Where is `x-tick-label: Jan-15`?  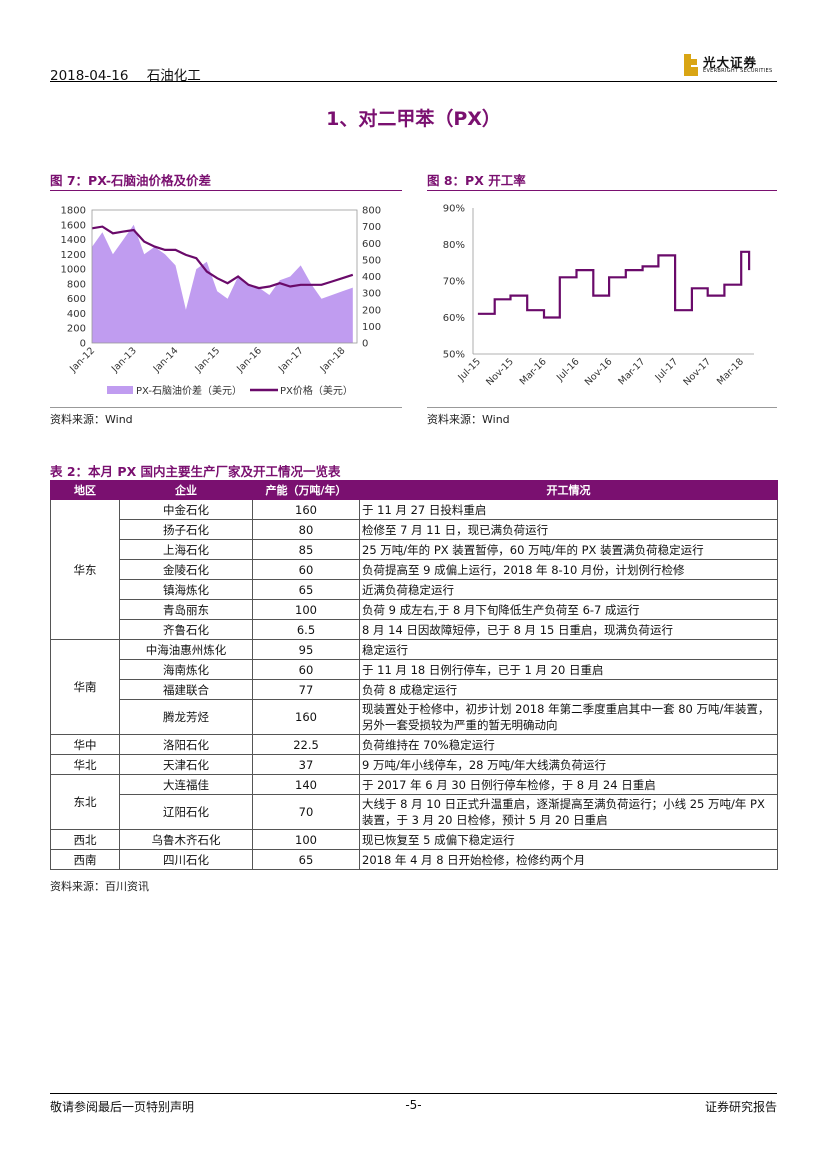 x-tick-label: Jan-15 is located at coordinates (207, 360).